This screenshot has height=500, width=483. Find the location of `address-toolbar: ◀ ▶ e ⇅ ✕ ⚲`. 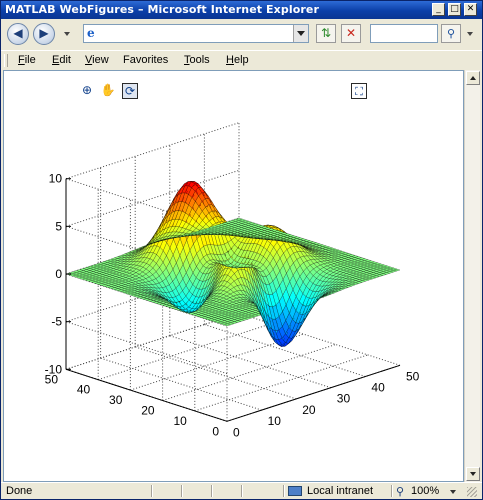

address-toolbar: ◀ ▶ e ⇅ ✕ ⚲ is located at coordinates (241, 34).